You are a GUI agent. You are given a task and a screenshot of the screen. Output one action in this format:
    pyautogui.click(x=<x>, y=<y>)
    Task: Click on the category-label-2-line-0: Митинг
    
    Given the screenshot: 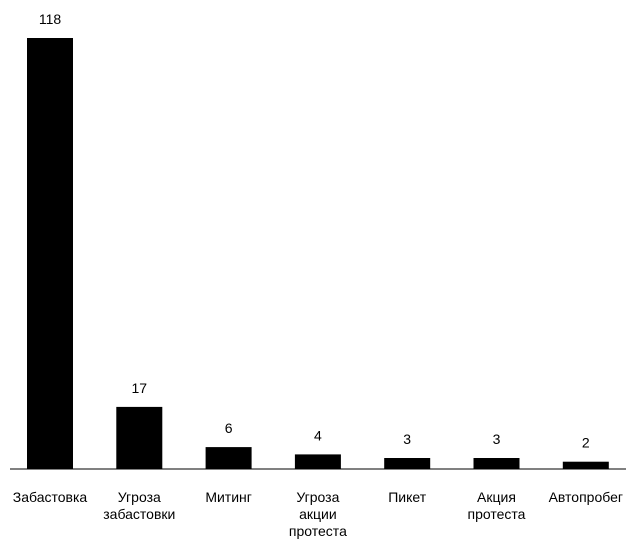 What is the action you would take?
    pyautogui.click(x=228, y=497)
    